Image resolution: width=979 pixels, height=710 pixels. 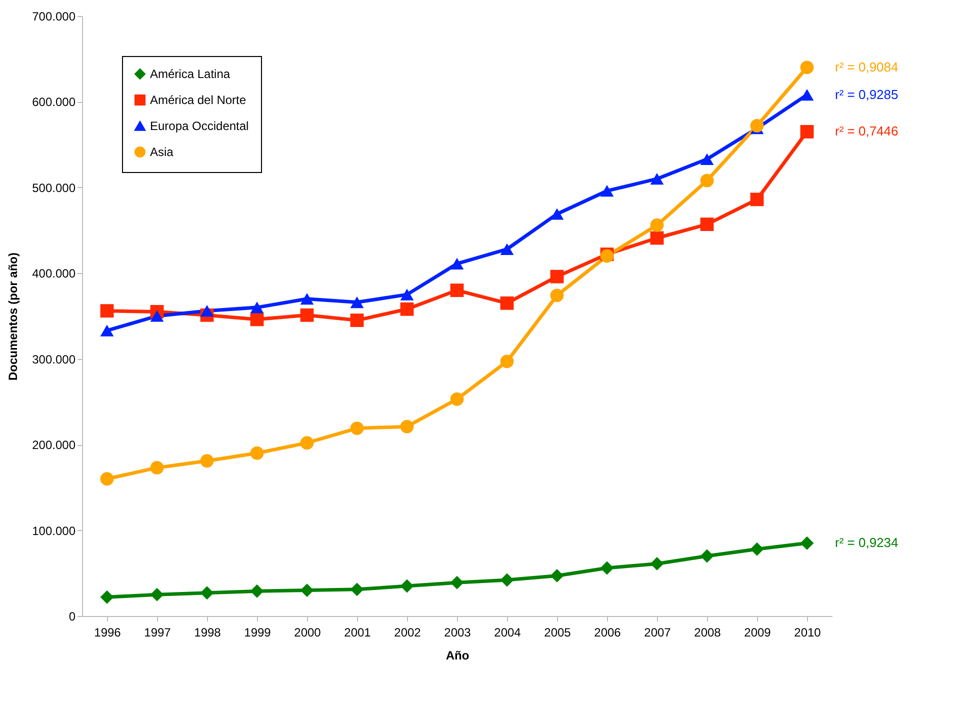 What do you see at coordinates (54, 531) in the screenshot?
I see `y-tick-label: 100.000` at bounding box center [54, 531].